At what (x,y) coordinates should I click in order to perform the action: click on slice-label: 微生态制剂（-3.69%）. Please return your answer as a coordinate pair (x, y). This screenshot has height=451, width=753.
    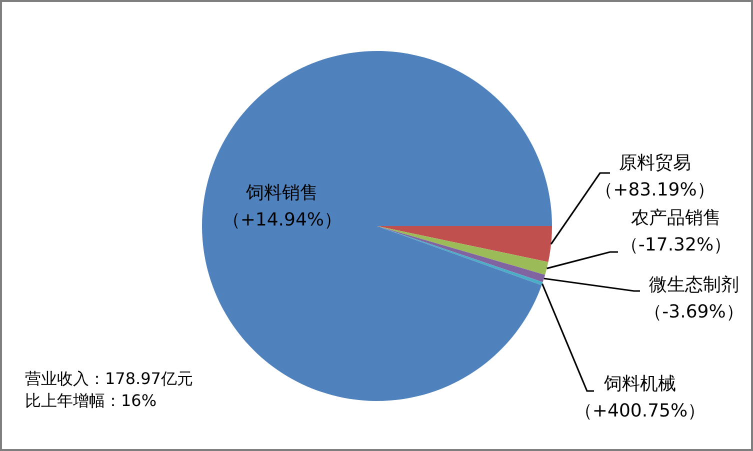
    Looking at the image, I should click on (694, 298).